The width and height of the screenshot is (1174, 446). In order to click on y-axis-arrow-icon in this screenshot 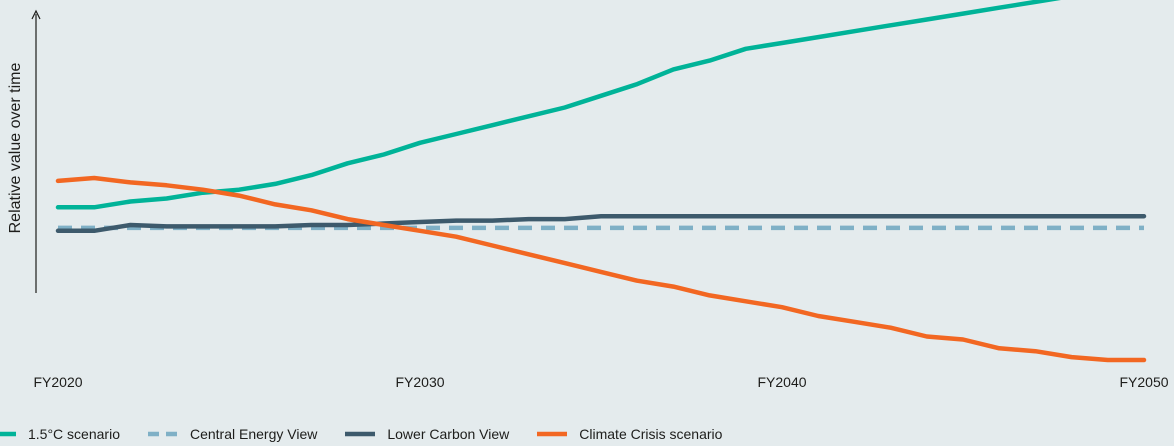, I will do `click(36, 14)`.